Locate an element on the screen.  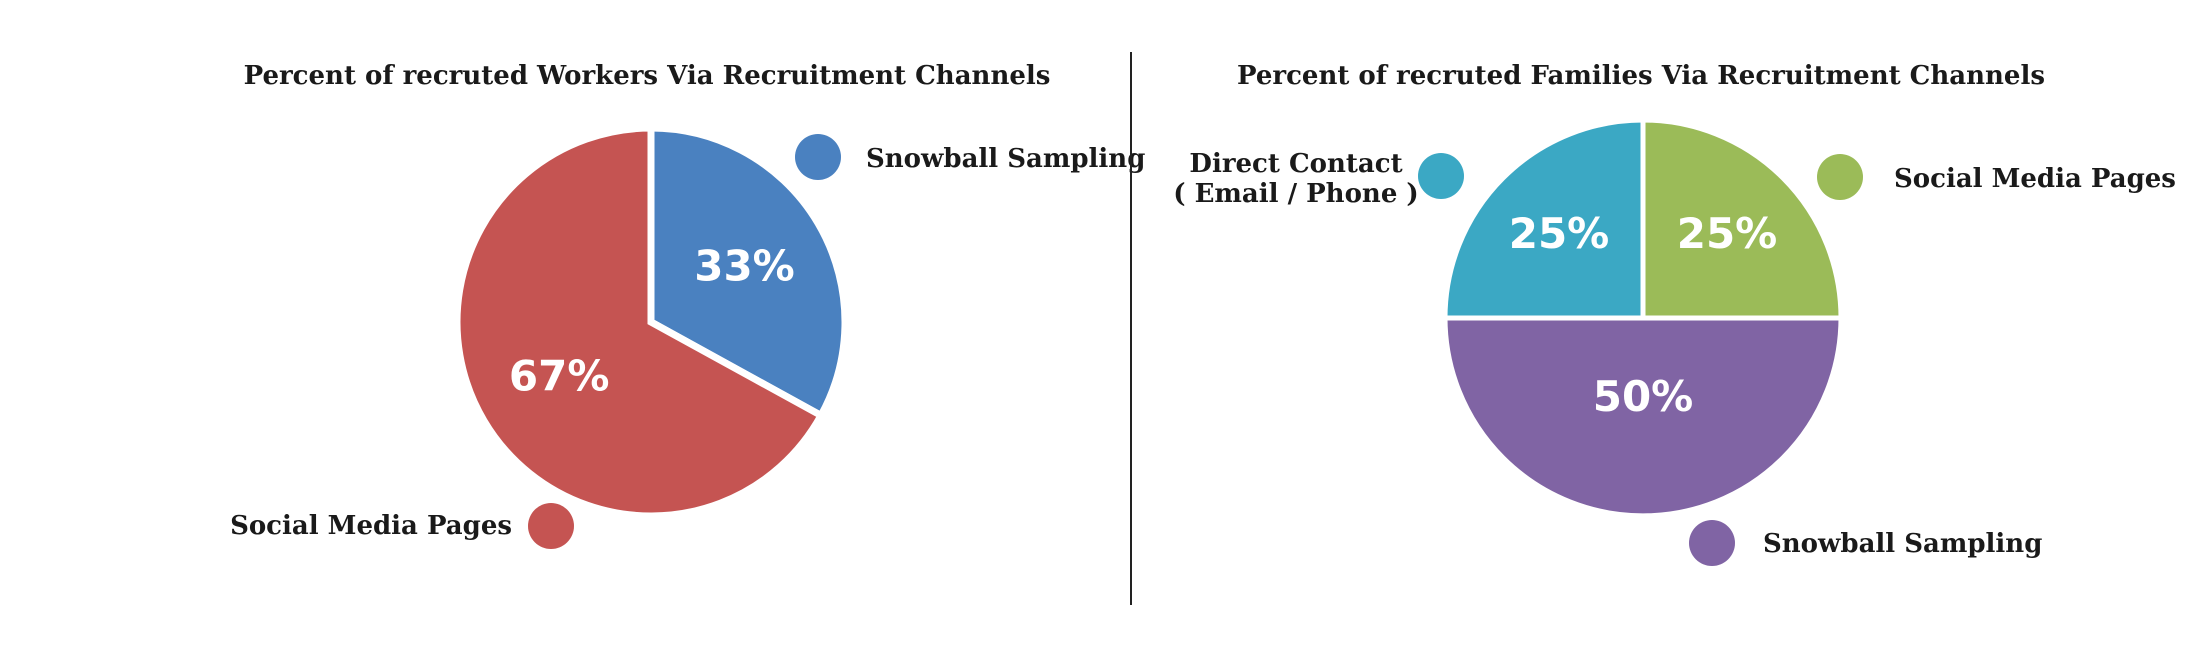
legend-label-social-media-pages: Social Media Pages is located at coordinates (371, 526).